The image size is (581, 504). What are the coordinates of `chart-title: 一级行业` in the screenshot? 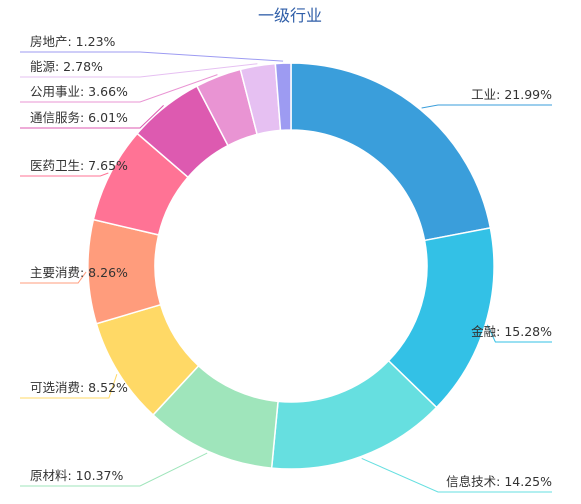 It's located at (290, 15).